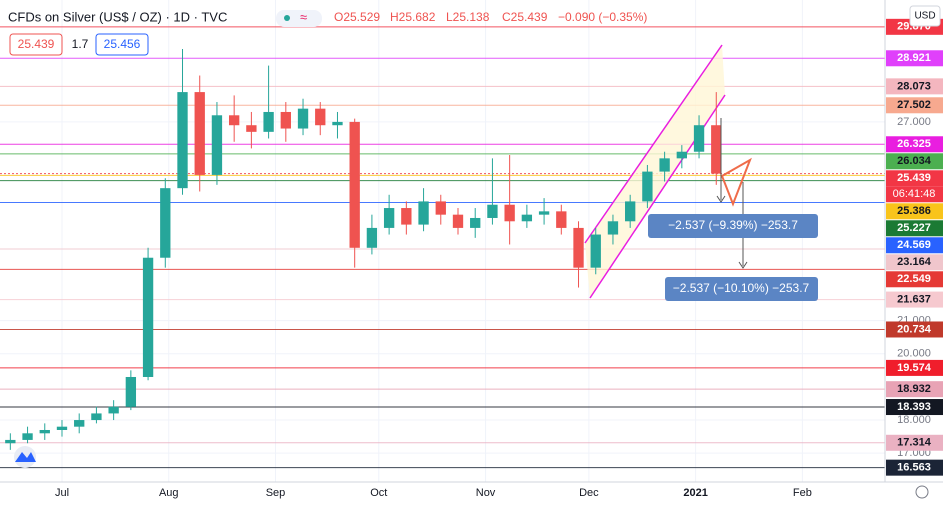  What do you see at coordinates (914, 122) in the screenshot?
I see `y-tick-label: 27.000` at bounding box center [914, 122].